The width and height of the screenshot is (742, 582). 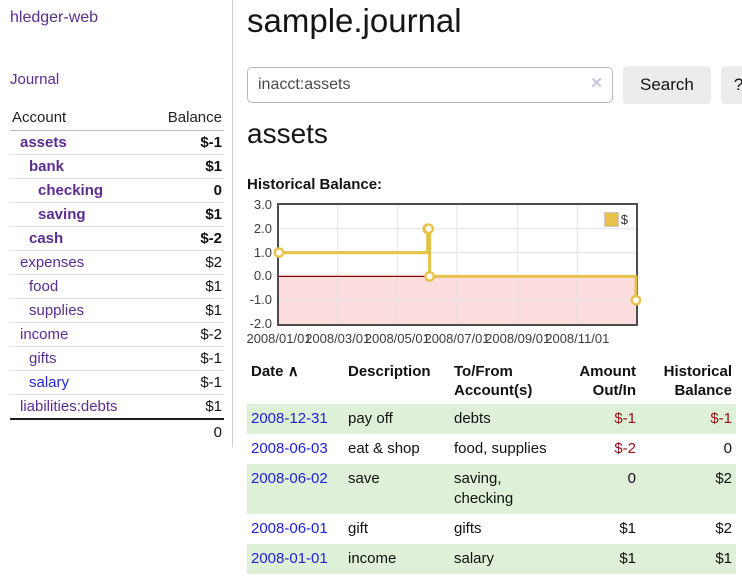 What do you see at coordinates (46, 238) in the screenshot?
I see `account-link-cash: cash` at bounding box center [46, 238].